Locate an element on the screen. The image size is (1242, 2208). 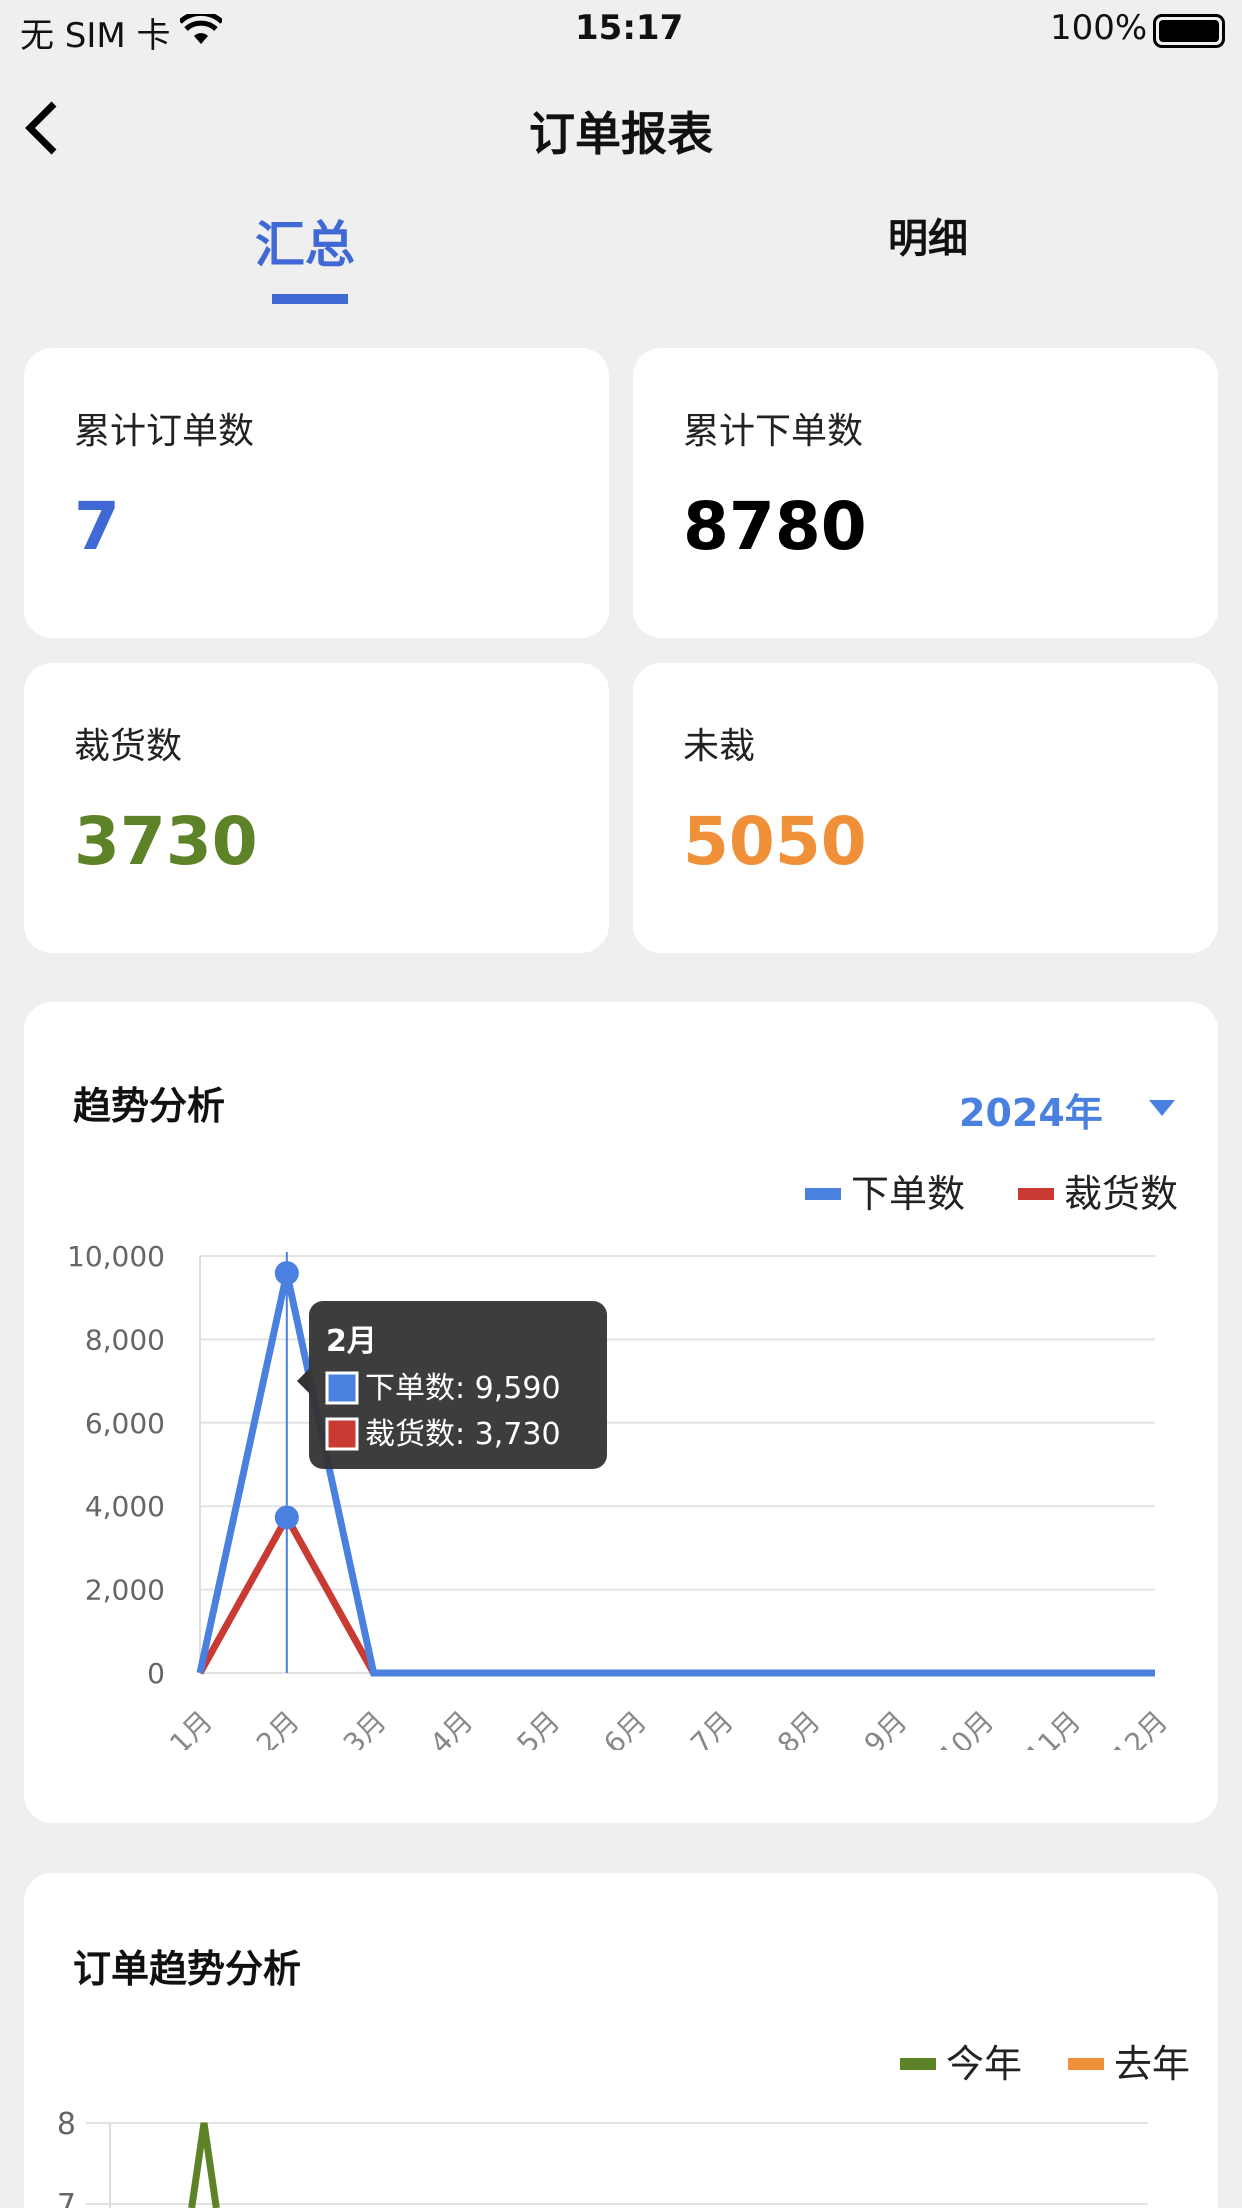
stat-value: 3730 is located at coordinates (166, 841).